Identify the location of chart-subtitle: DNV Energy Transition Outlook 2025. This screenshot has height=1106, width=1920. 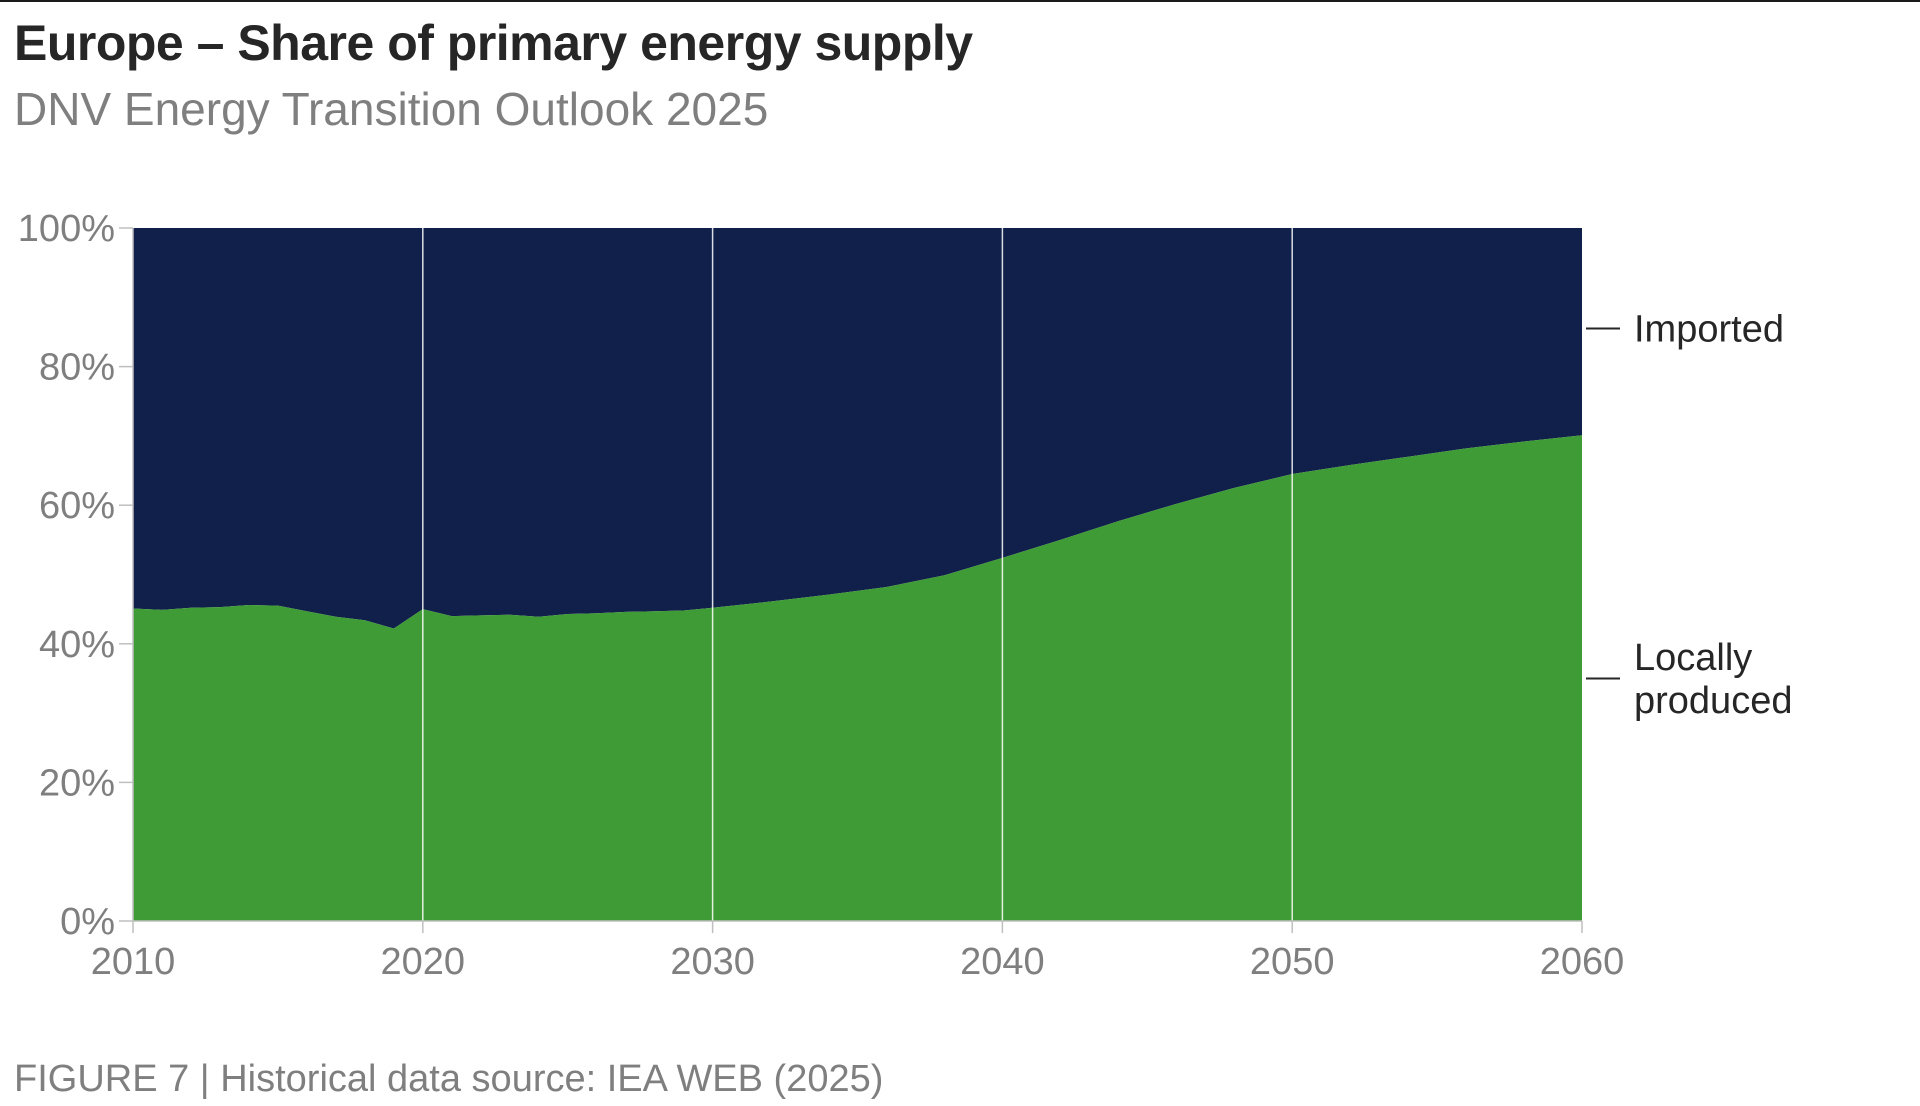
(391, 109).